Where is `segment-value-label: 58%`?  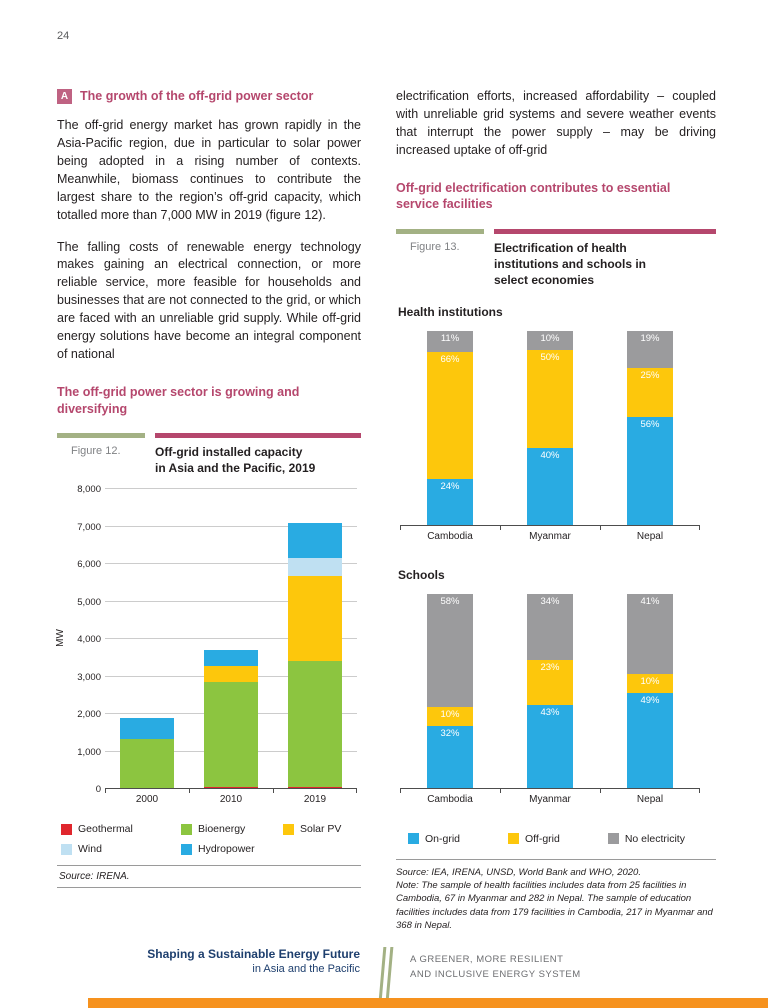 segment-value-label: 58% is located at coordinates (450, 601).